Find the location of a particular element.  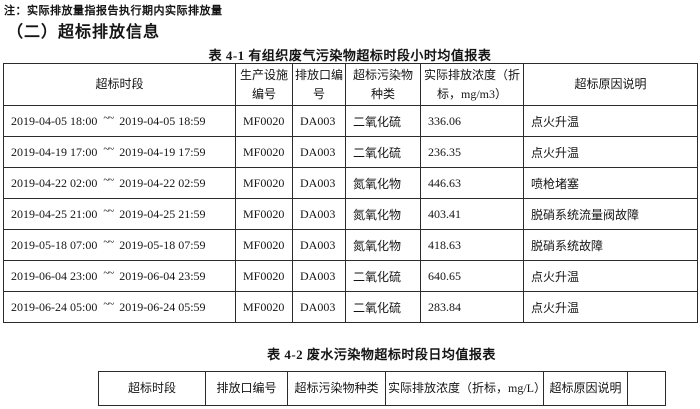

exceedance-period-cell: 2019-04-22 02:00 ~~ 2019-04-22 02:59 is located at coordinates (119, 183).